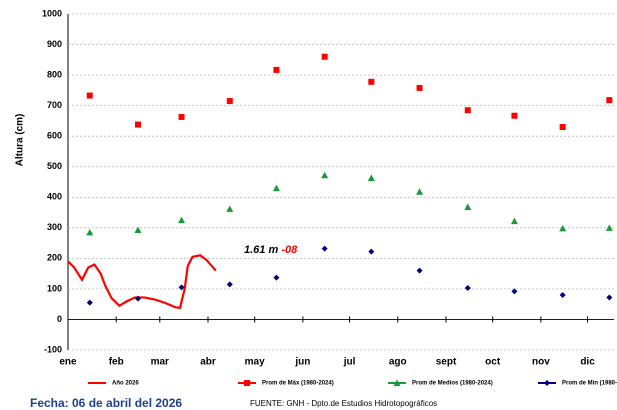 This screenshot has height=410, width=617. Describe the element at coordinates (587, 362) in the screenshot. I see `x-tick-label: dic` at that location.